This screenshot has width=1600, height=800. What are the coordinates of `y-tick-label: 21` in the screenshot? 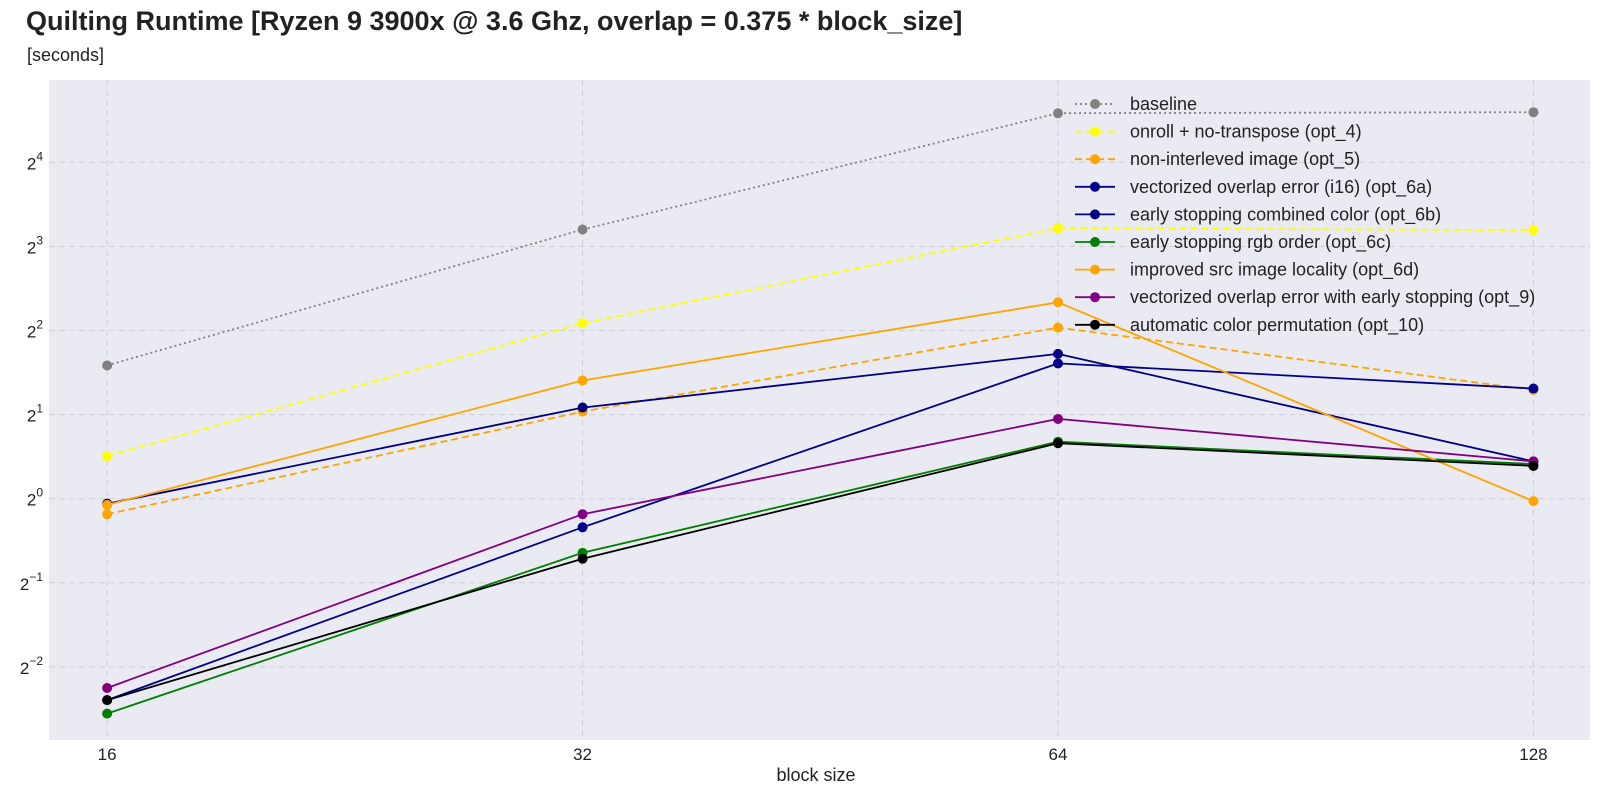 It's located at (35, 414).